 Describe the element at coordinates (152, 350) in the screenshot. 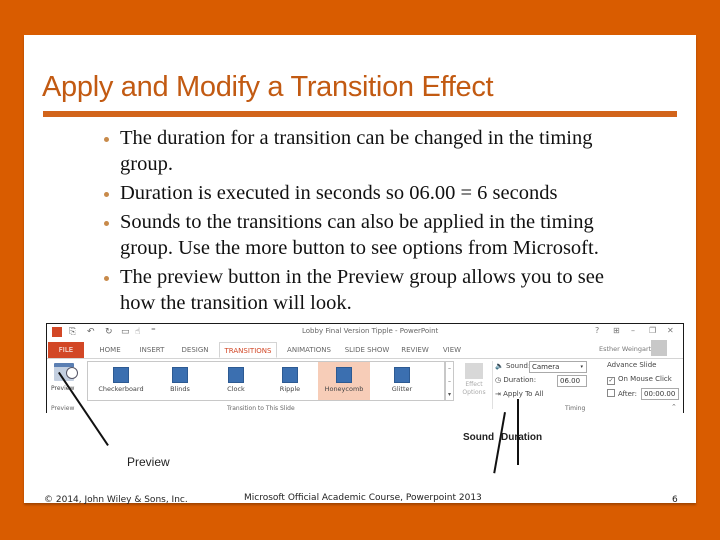

I see `tab-insert: INSERT` at that location.